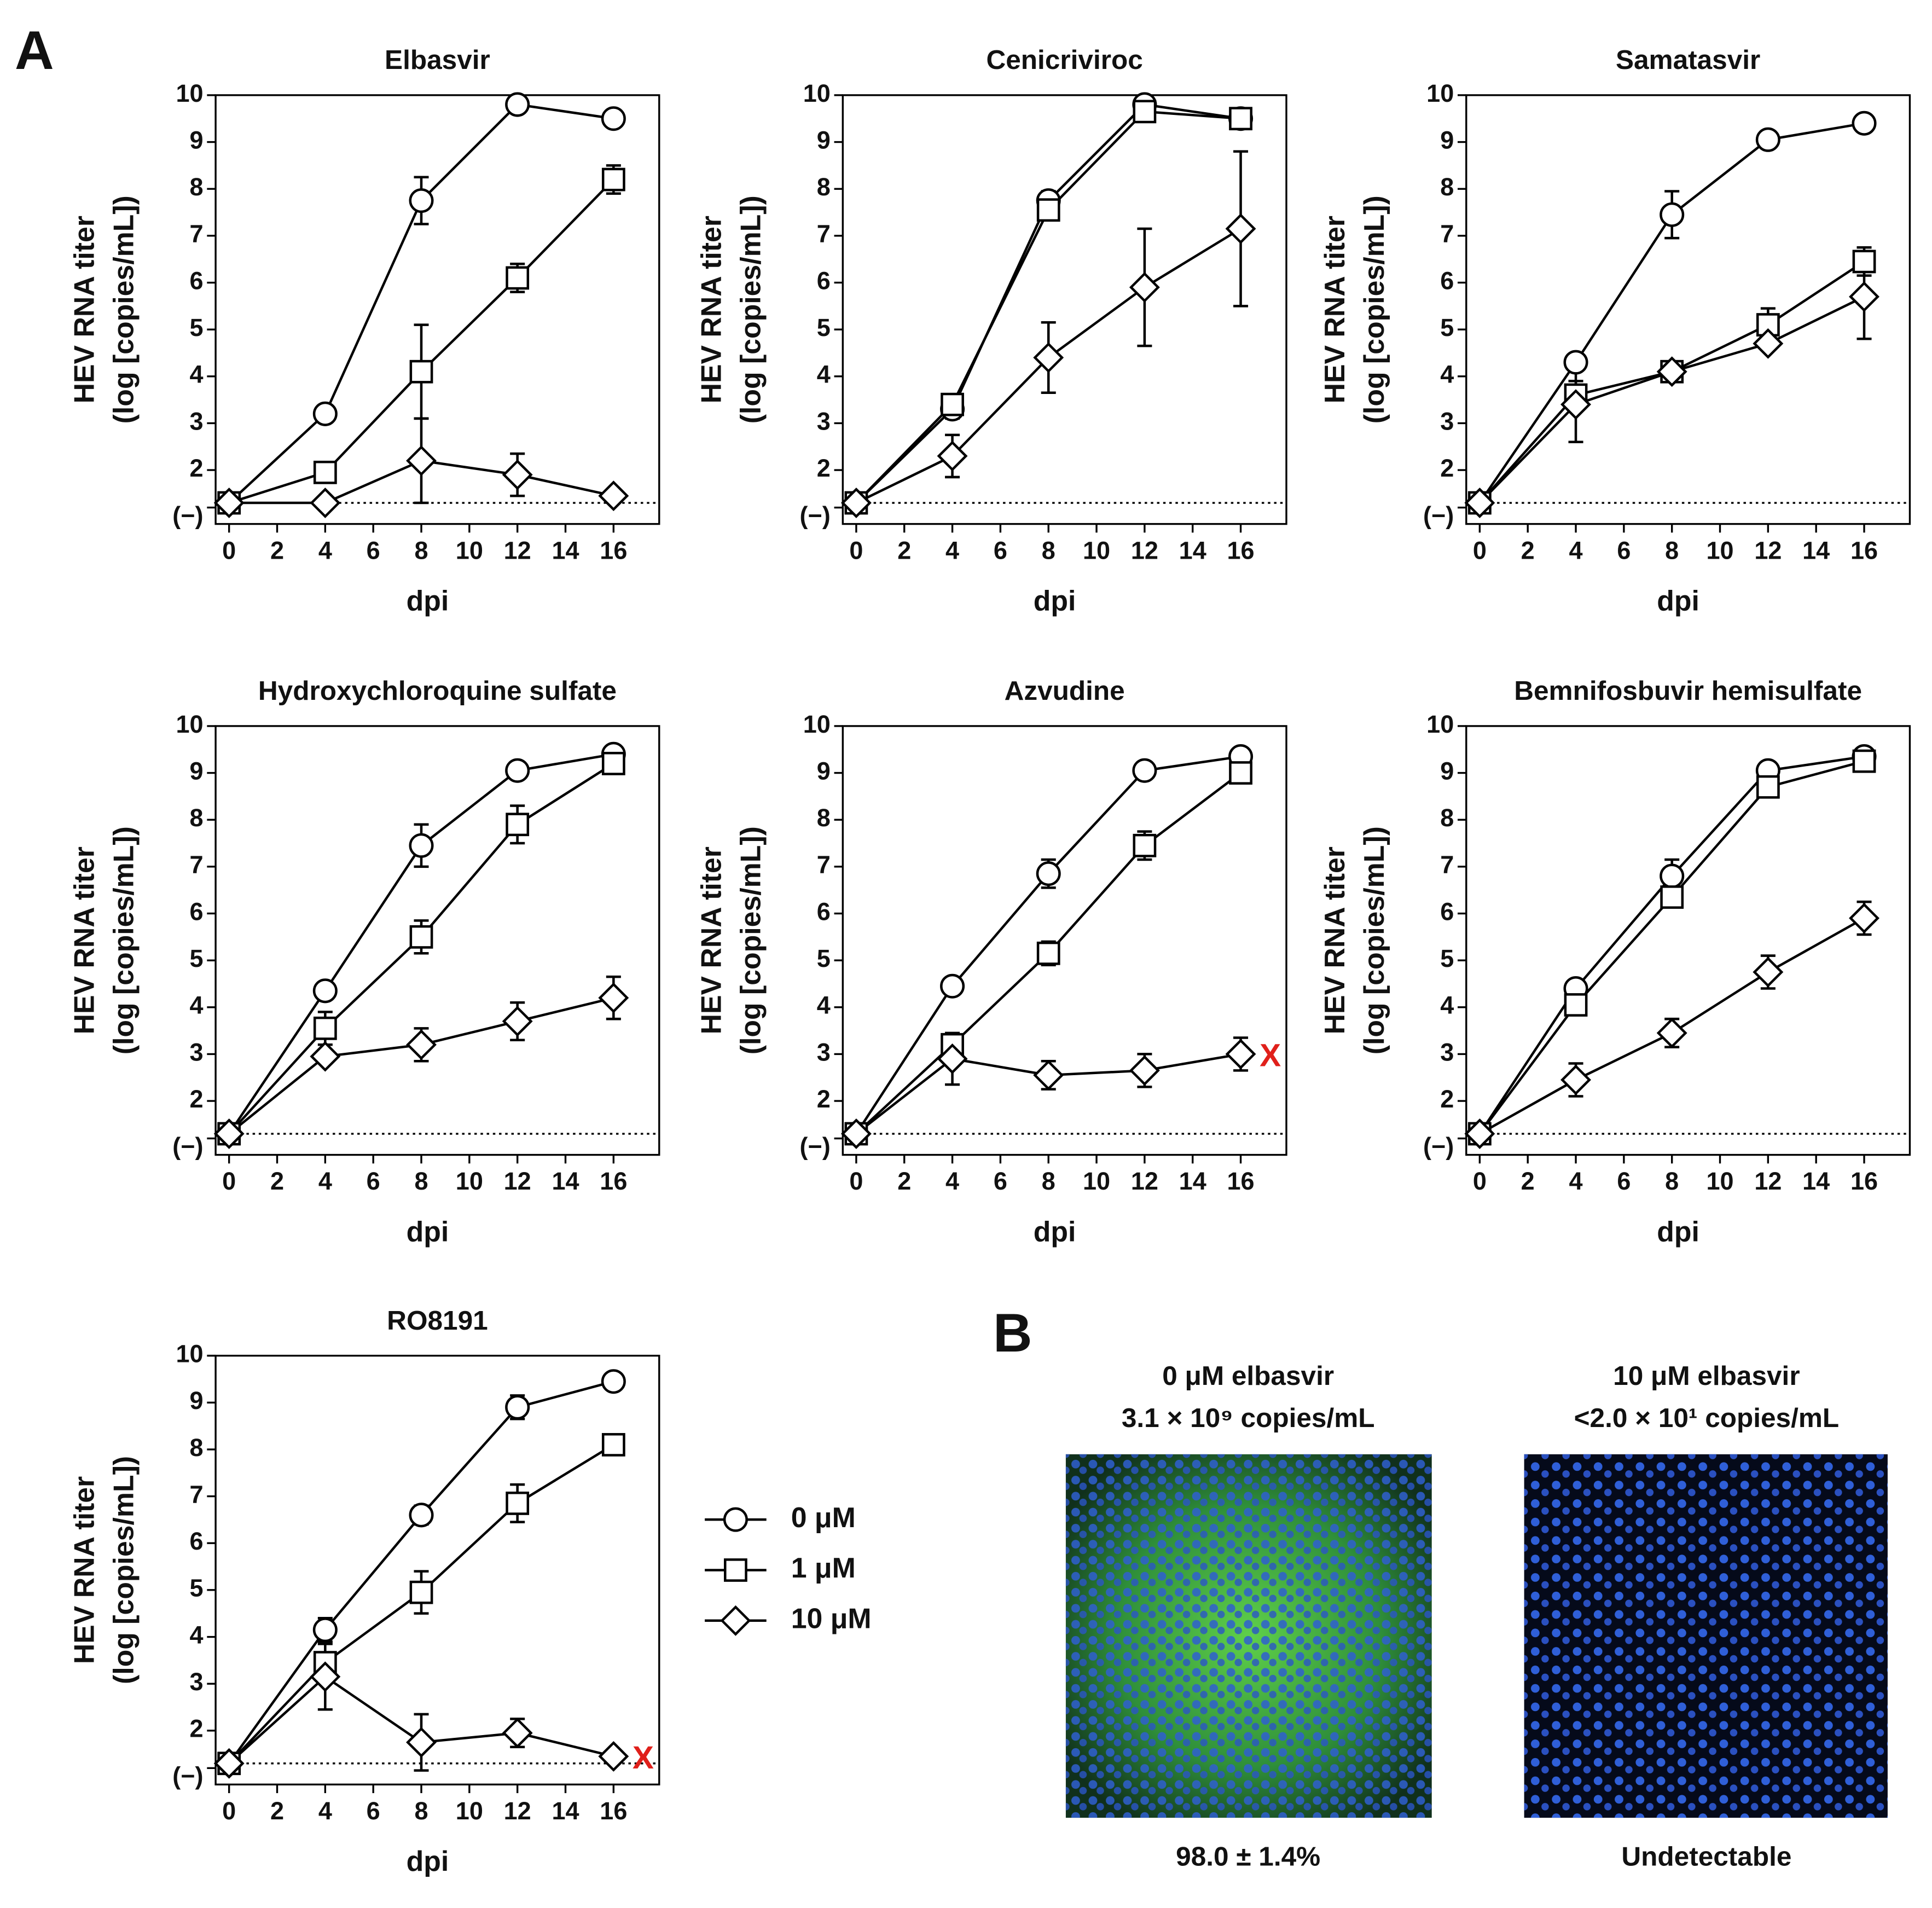 The width and height of the screenshot is (1932, 1908). I want to click on chart-title: Bemnifosbuvir hemisulfate, so click(1688, 691).